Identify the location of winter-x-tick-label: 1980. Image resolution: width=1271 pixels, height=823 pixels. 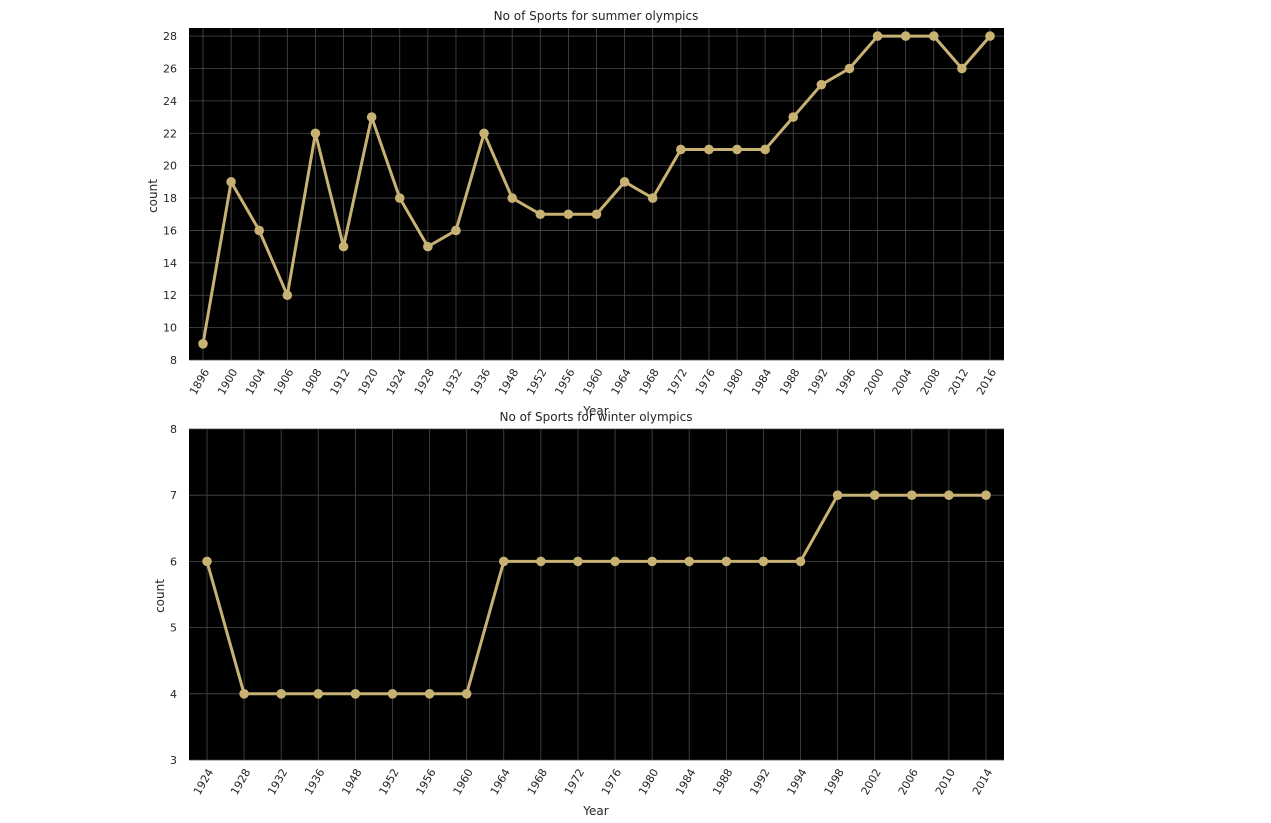
(648, 782).